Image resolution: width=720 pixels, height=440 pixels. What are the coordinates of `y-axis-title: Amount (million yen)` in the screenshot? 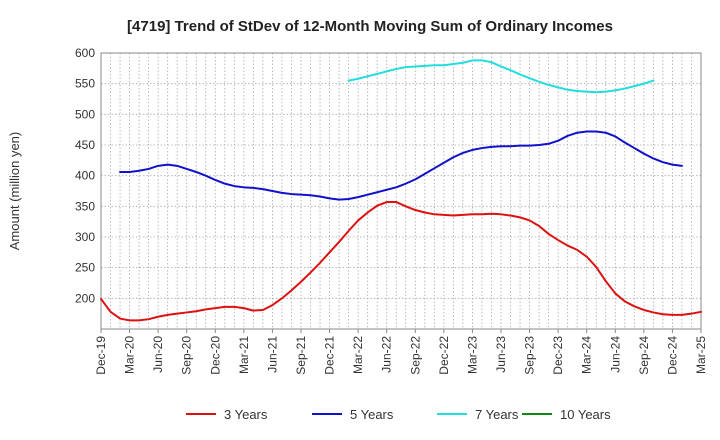 It's located at (14, 191).